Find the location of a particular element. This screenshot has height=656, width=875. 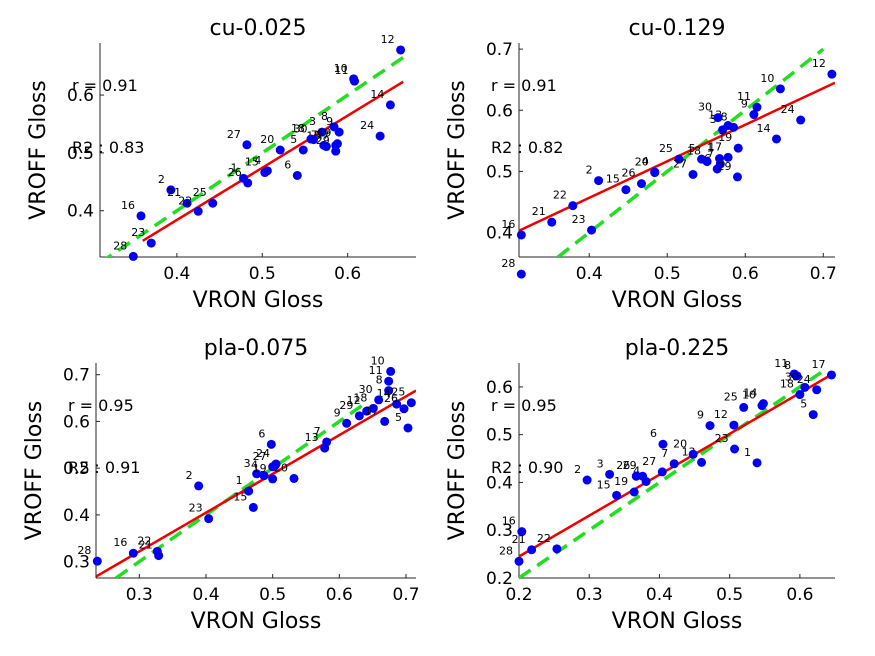

point-label: 1 is located at coordinates (710, 148).